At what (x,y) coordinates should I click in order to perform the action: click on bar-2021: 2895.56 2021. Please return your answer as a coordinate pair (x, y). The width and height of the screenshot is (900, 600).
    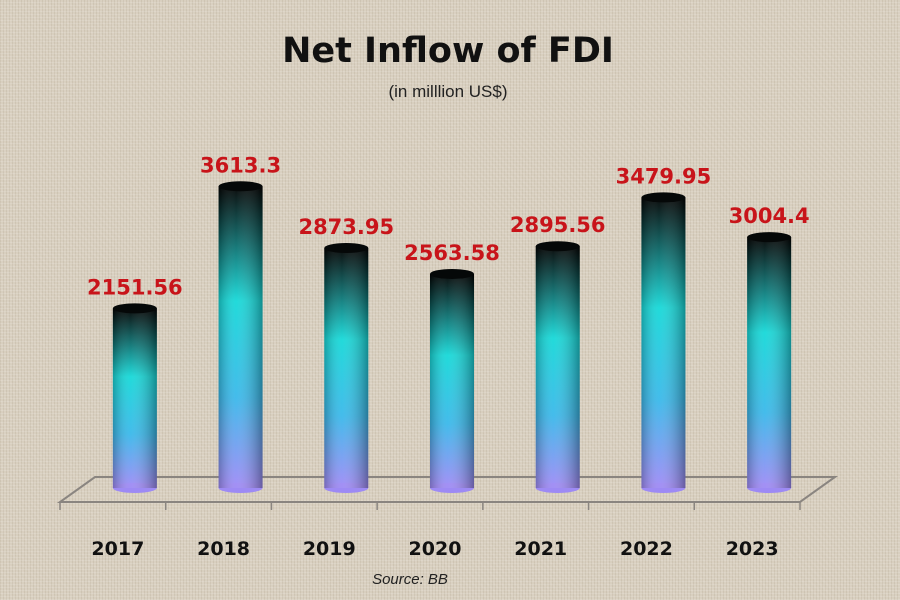
    Looking at the image, I should click on (558, 386).